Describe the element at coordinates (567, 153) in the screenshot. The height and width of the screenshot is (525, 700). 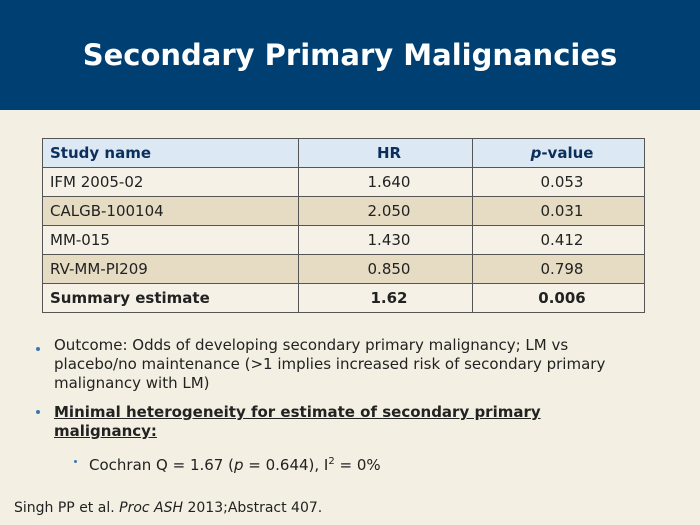
I see `header-text: -value` at that location.